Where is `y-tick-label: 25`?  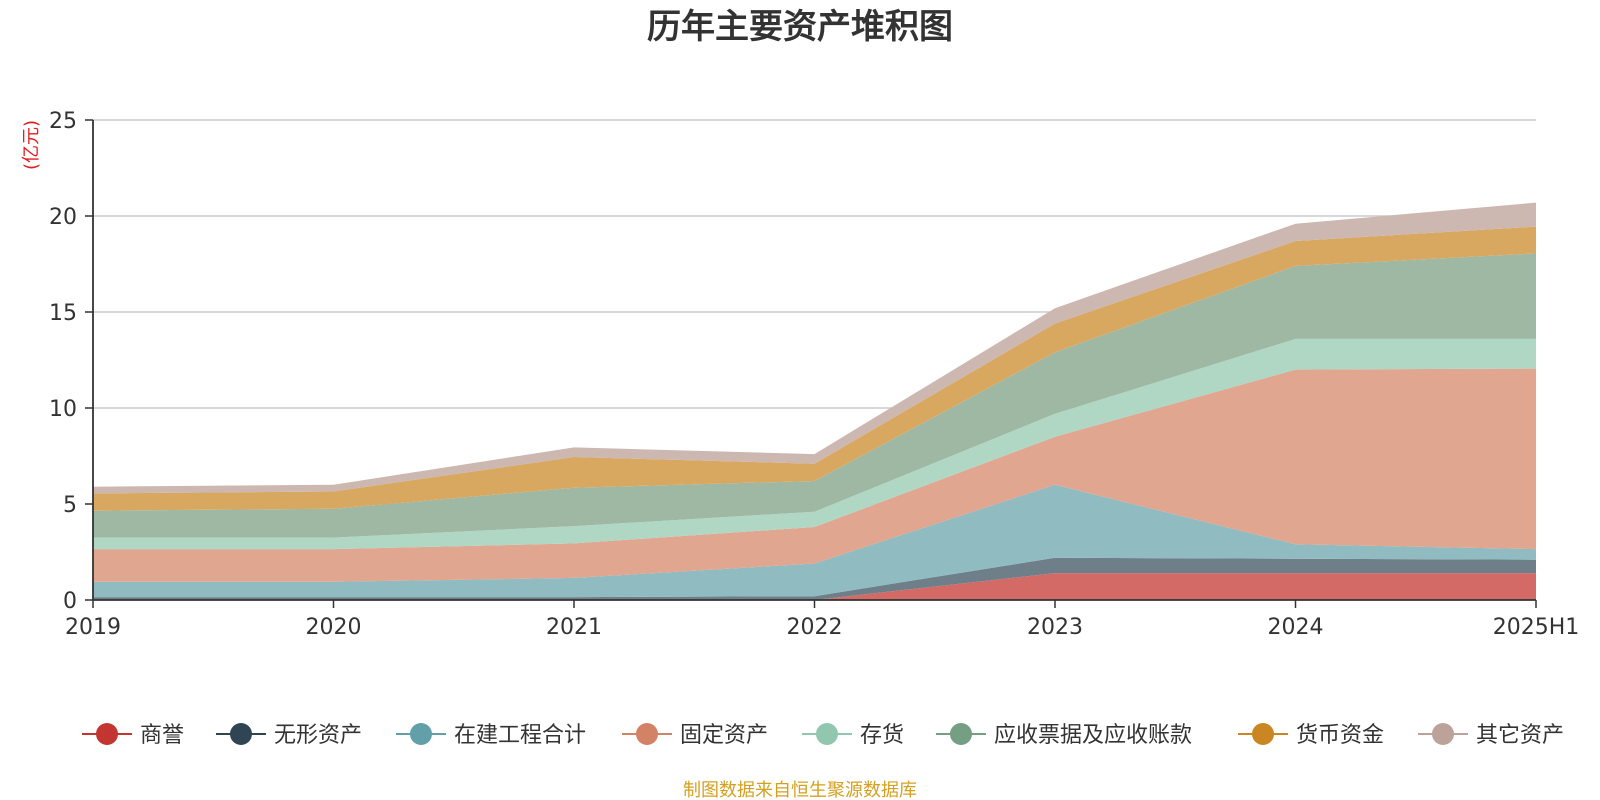 y-tick-label: 25 is located at coordinates (63, 121).